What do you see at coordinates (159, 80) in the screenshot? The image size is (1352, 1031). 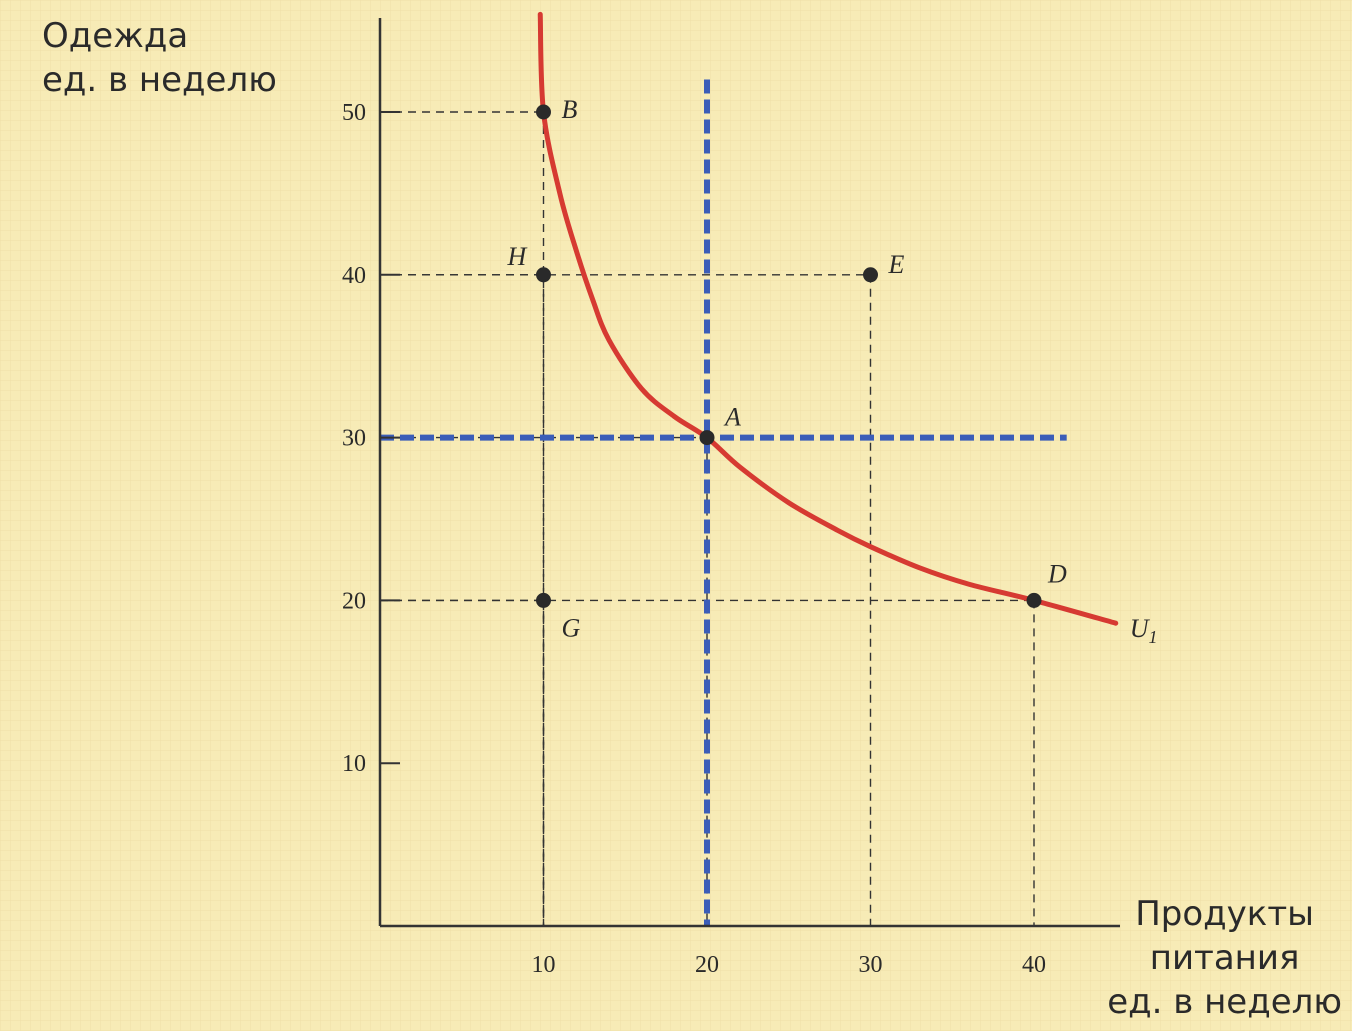 I see `y-axis-label-line-2: ед. в неделю` at bounding box center [159, 80].